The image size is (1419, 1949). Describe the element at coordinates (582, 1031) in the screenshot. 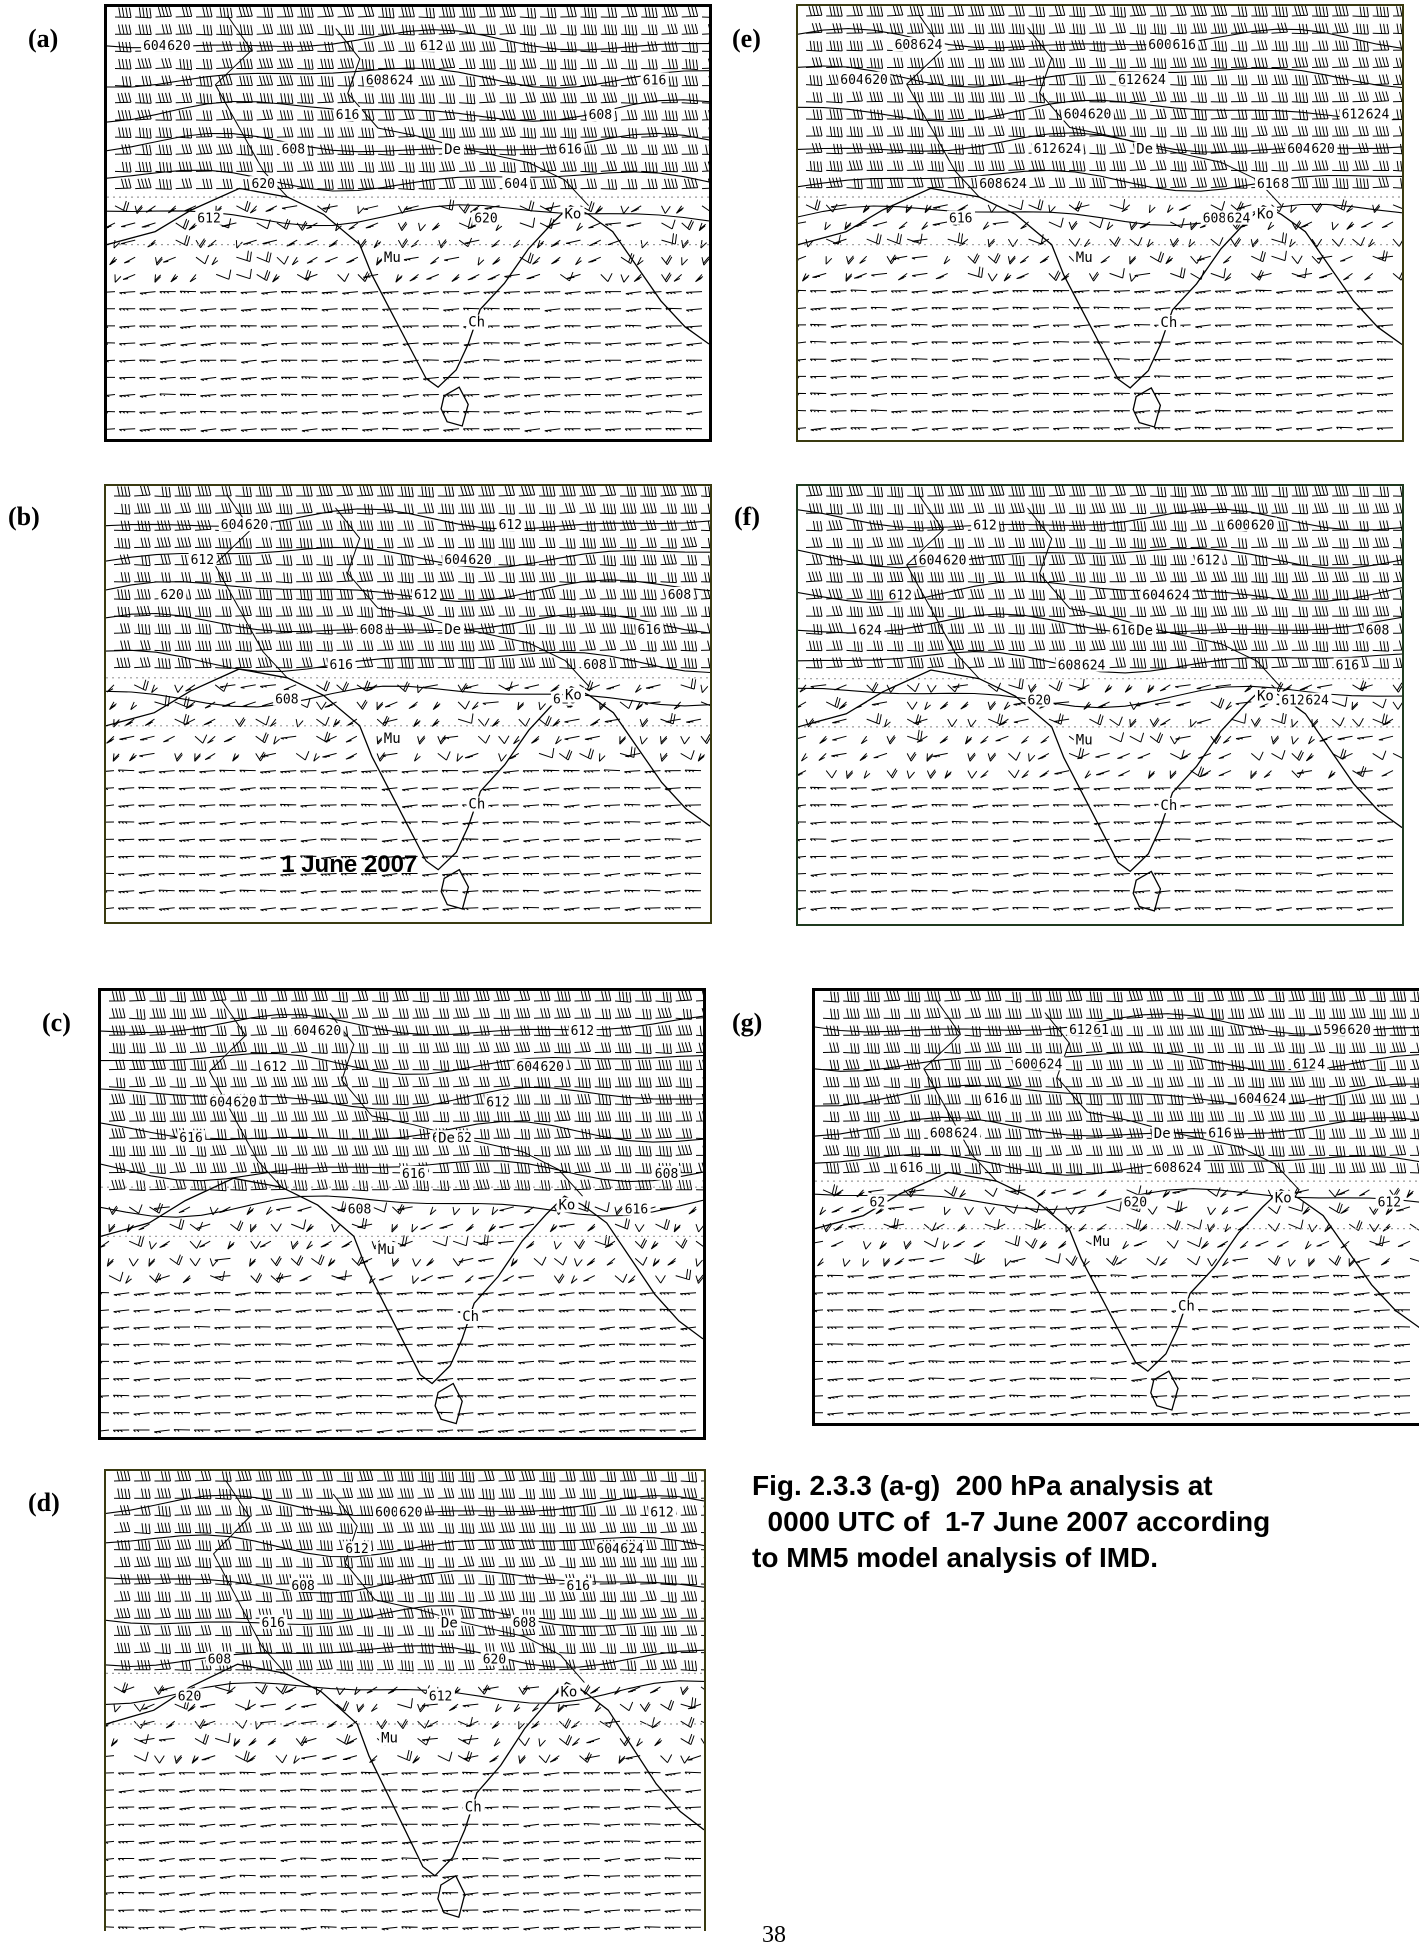

I see `contour-value-label: 612` at that location.